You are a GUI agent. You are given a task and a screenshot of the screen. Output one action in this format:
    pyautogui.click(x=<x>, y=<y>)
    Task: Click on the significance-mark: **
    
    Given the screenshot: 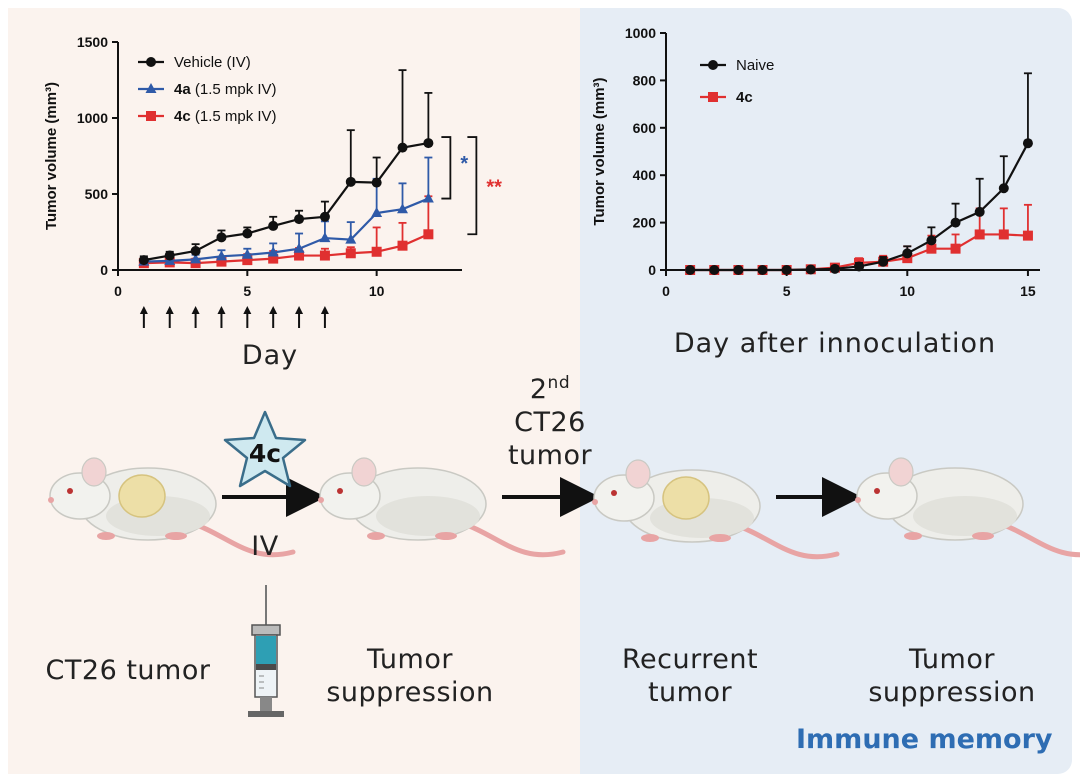 What is the action you would take?
    pyautogui.click(x=494, y=188)
    